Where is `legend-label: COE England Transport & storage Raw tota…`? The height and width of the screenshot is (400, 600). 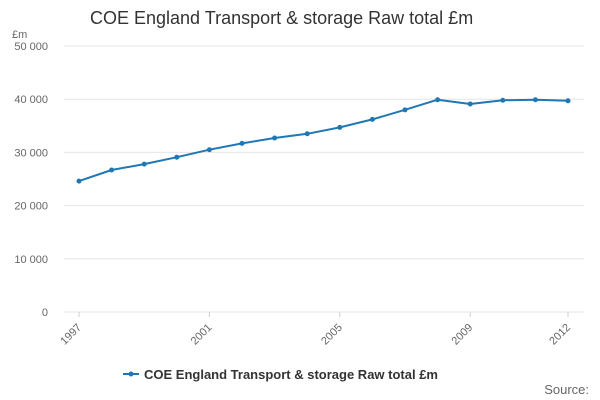 legend-label: COE England Transport & storage Raw tota… is located at coordinates (291, 374).